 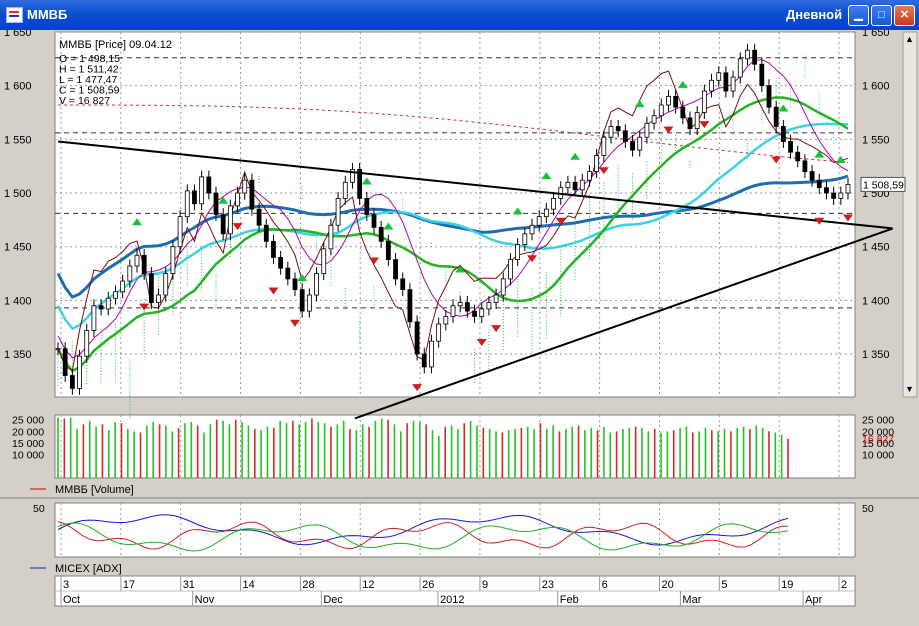 I want to click on adx-panel-frame, so click(x=455, y=530).